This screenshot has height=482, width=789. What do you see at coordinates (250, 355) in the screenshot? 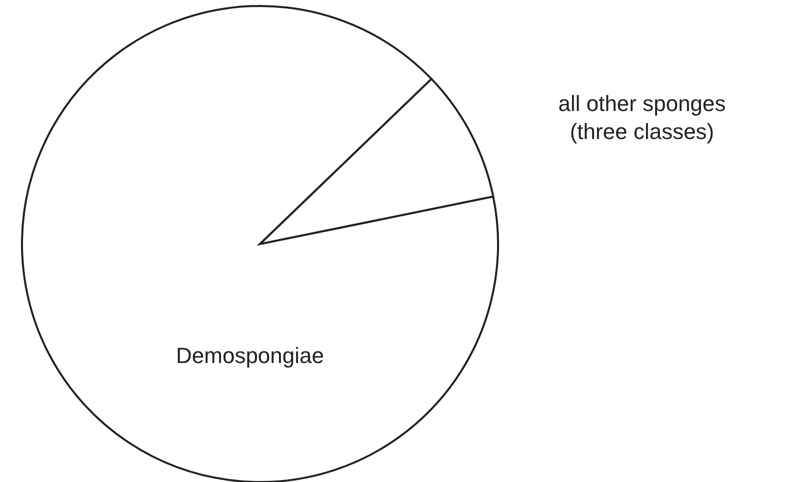
I see `slice-label: Demospongiae` at bounding box center [250, 355].